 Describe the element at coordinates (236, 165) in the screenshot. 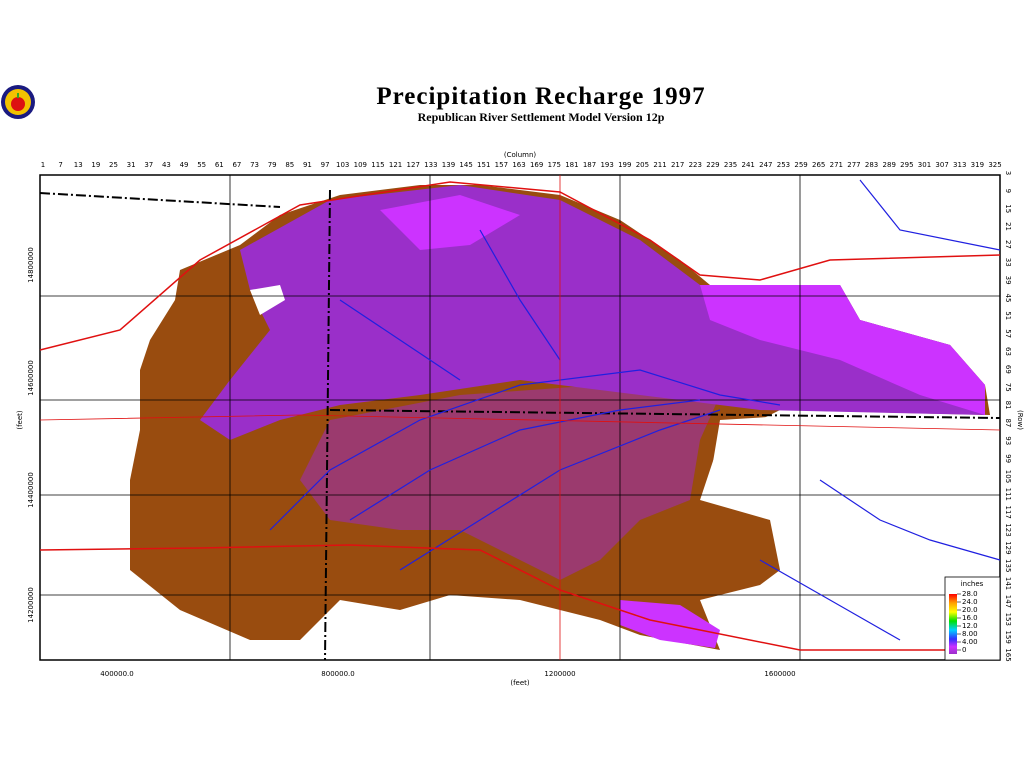

I see `column-tick: 67` at that location.